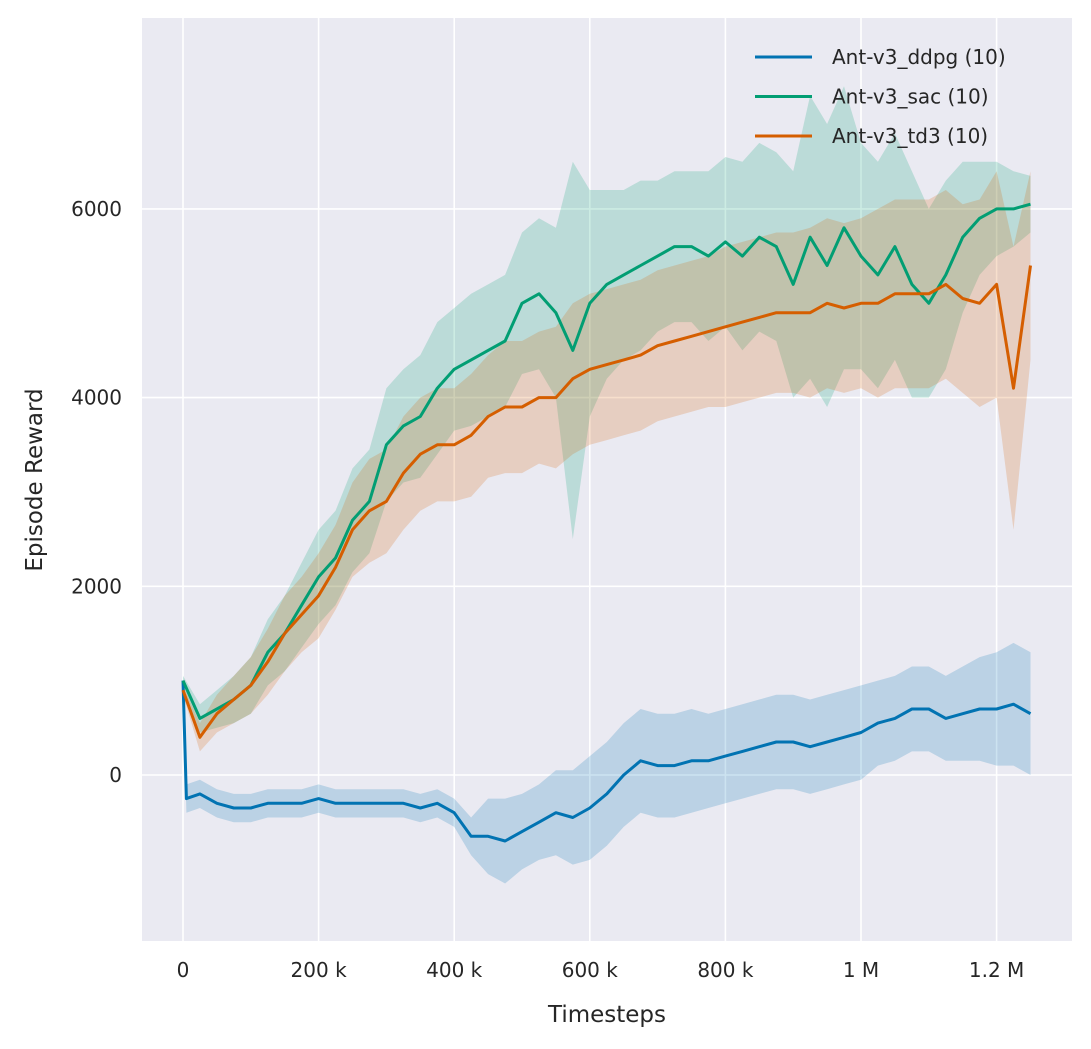 This screenshot has height=1049, width=1091. I want to click on x-tick-label: 1.2 M, so click(996, 970).